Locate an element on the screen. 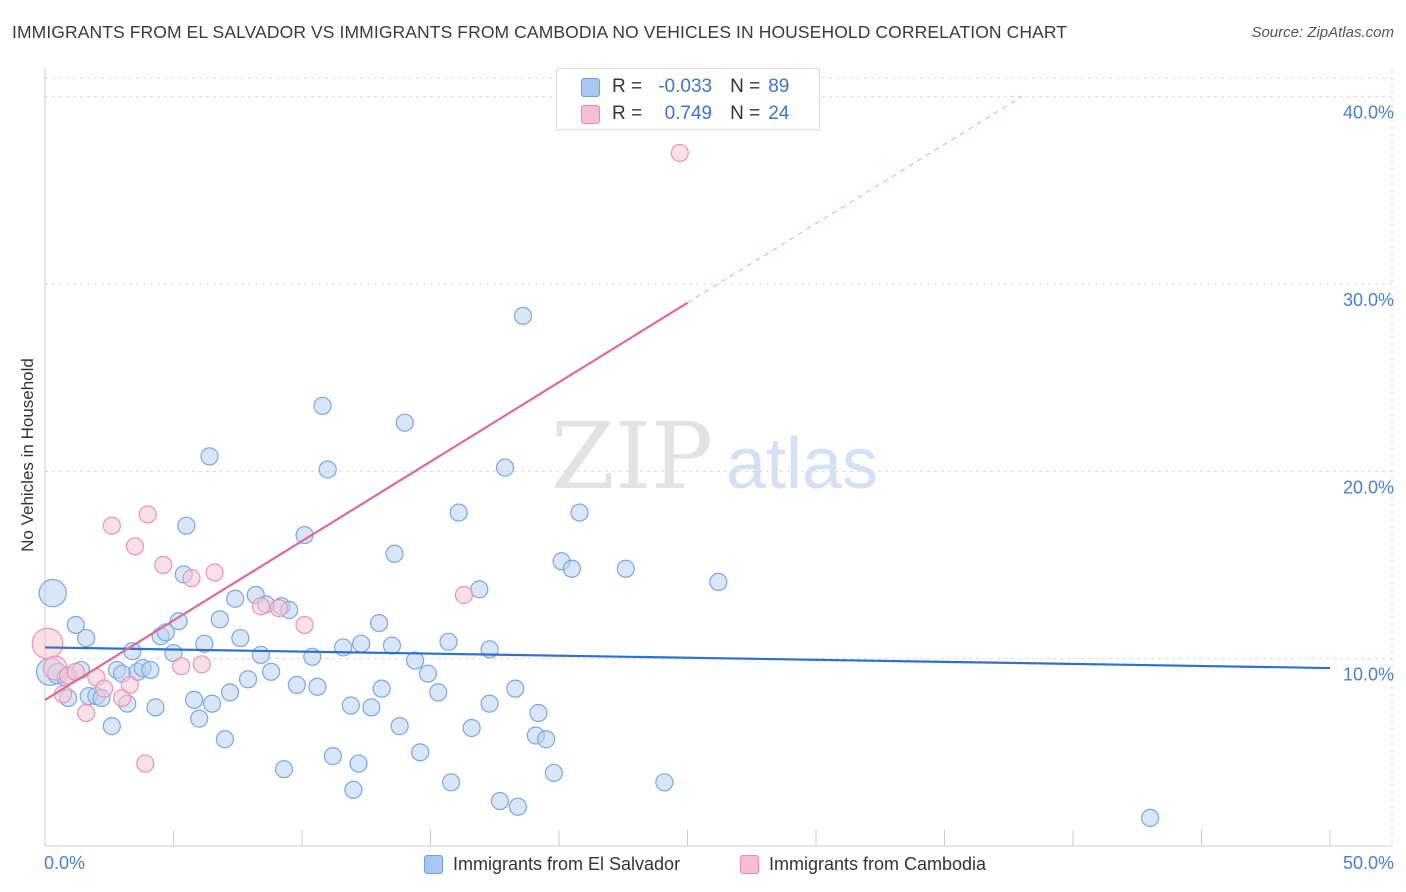 This screenshot has width=1406, height=892. watermark-atlas: atlas is located at coordinates (802, 464).